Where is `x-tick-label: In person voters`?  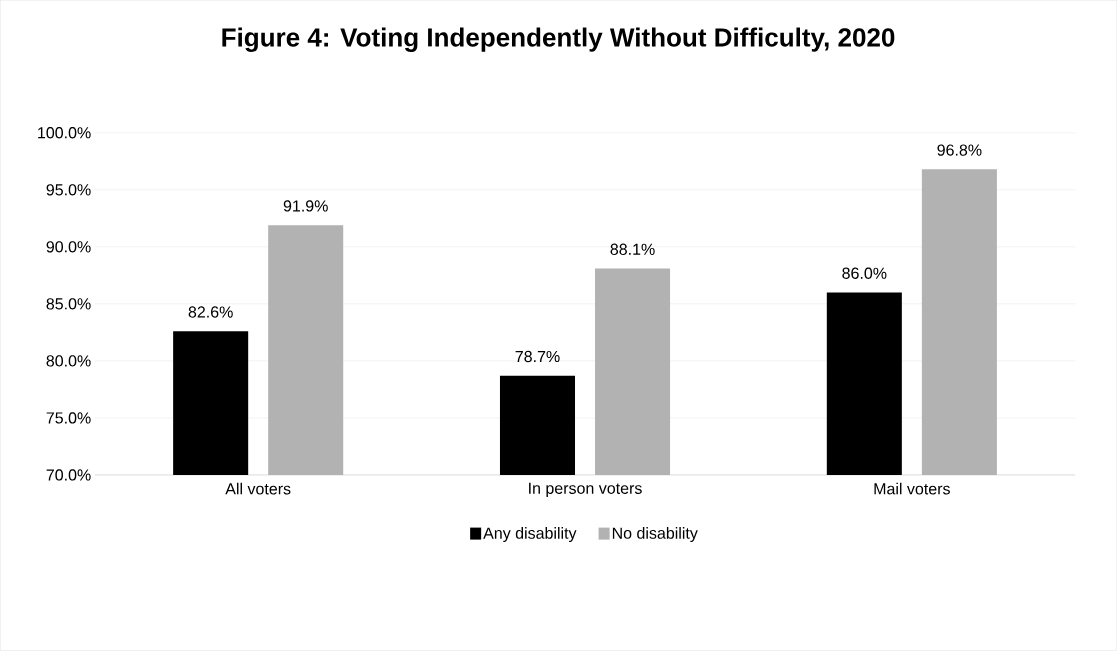
x-tick-label: In person voters is located at coordinates (585, 490).